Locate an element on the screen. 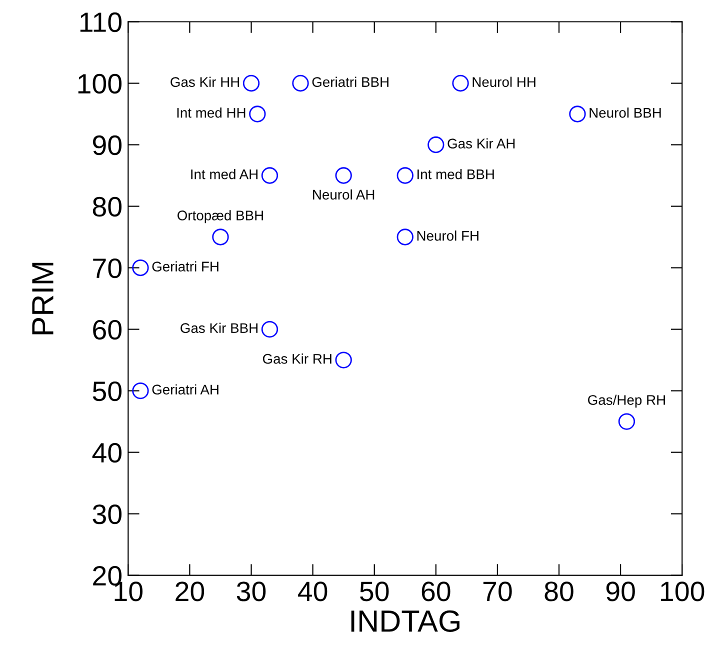 The width and height of the screenshot is (712, 659). y-axis-title: PRIM is located at coordinates (43, 298).